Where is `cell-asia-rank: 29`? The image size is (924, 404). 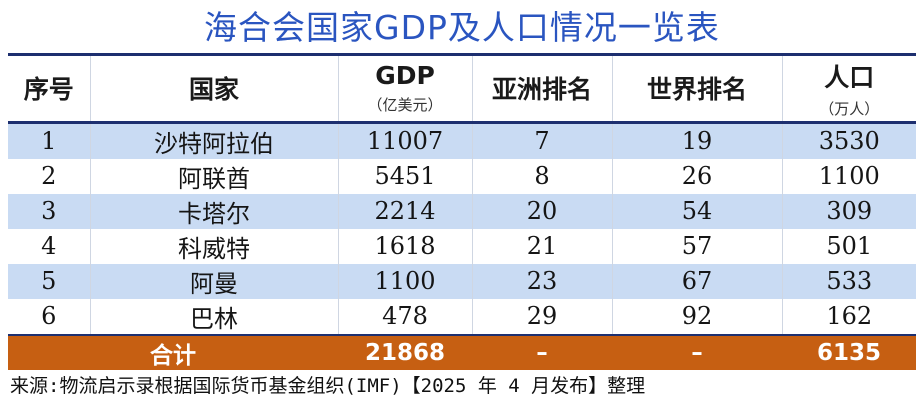 cell-asia-rank: 29 is located at coordinates (542, 316).